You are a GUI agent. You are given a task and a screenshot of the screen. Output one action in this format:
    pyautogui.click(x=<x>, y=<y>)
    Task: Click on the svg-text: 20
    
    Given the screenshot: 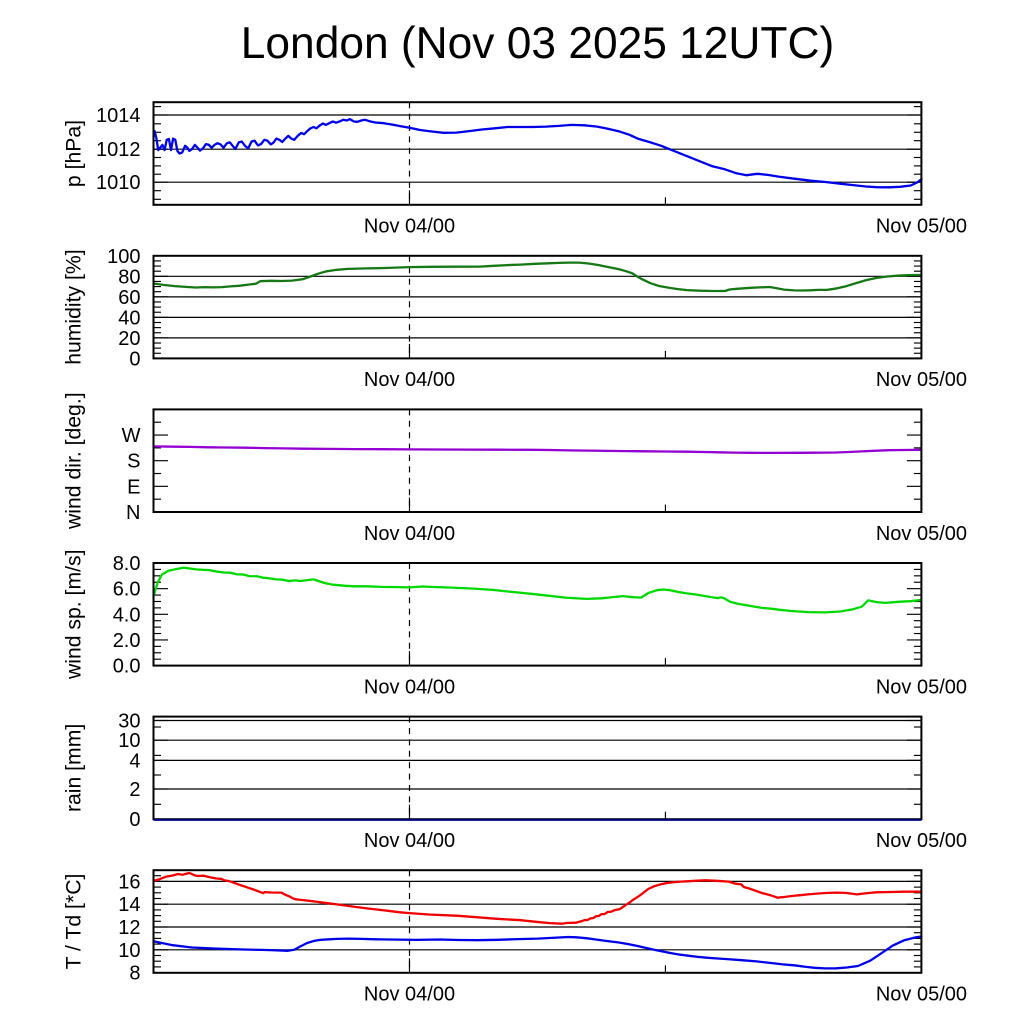 What is the action you would take?
    pyautogui.click(x=129, y=339)
    